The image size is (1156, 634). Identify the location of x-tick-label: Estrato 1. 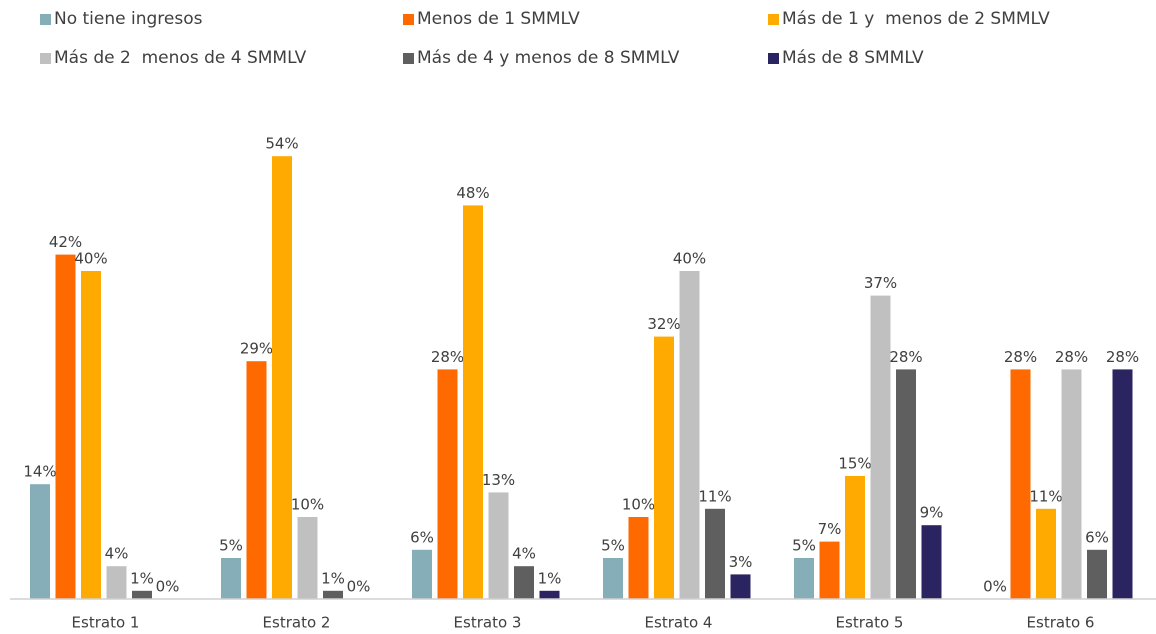
(106, 623).